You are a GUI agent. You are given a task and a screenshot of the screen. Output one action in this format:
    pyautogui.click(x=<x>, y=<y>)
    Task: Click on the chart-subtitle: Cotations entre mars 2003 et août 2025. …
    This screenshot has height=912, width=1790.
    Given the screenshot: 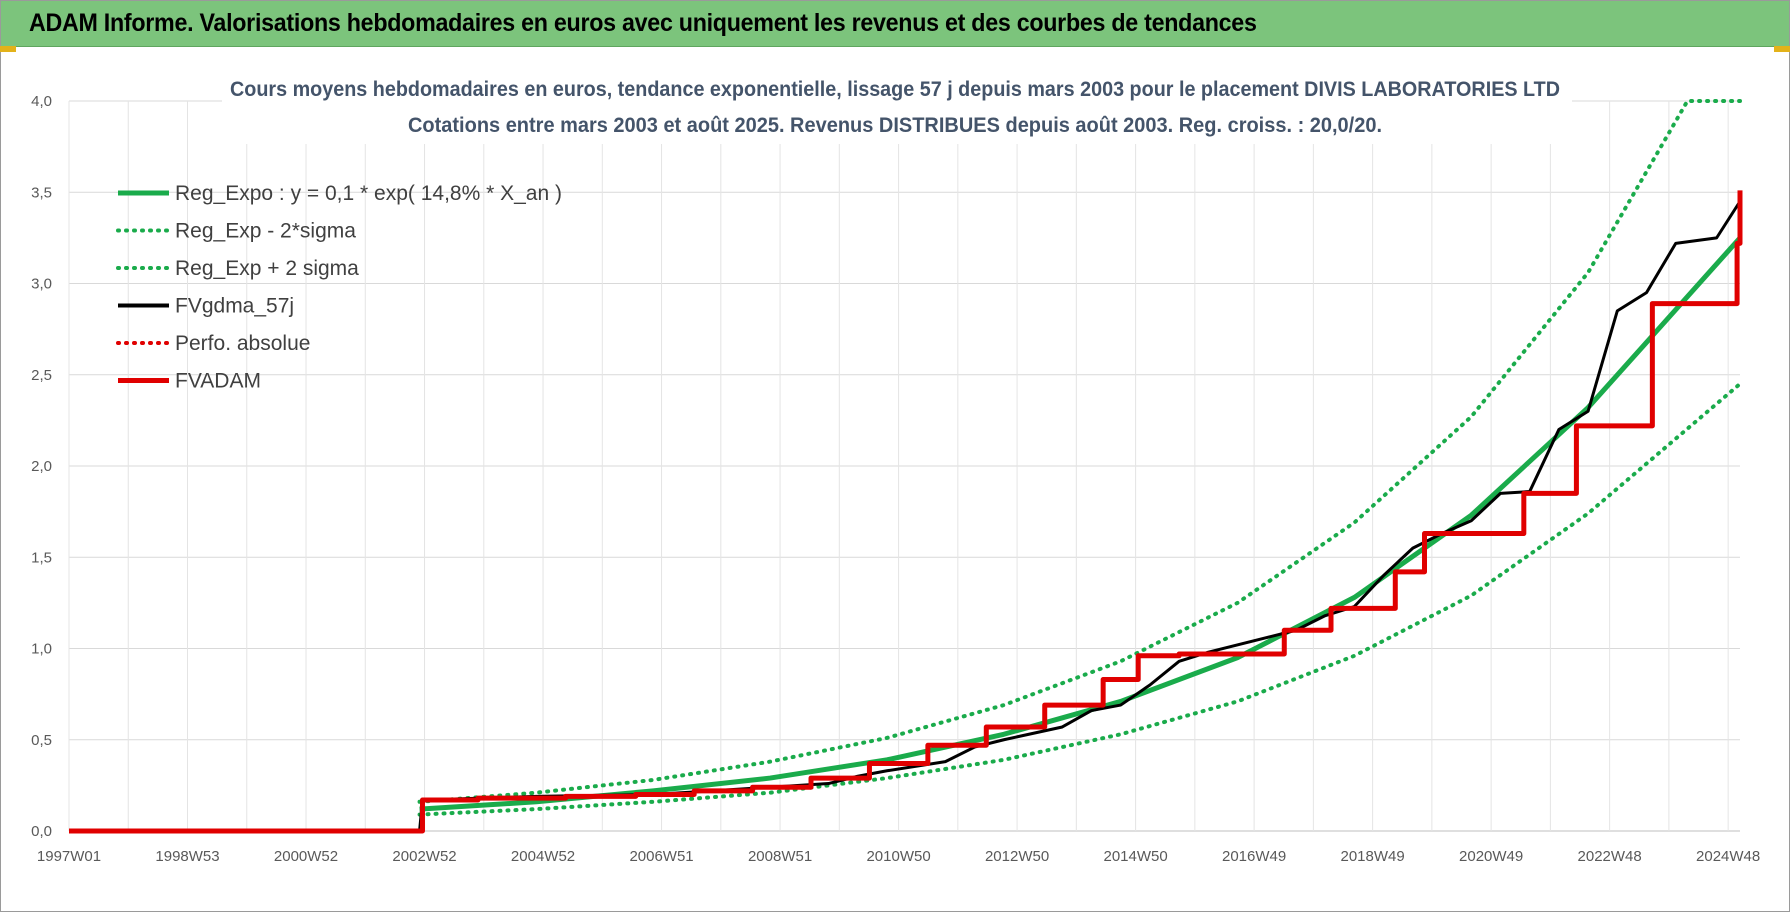 What is the action you would take?
    pyautogui.click(x=895, y=125)
    